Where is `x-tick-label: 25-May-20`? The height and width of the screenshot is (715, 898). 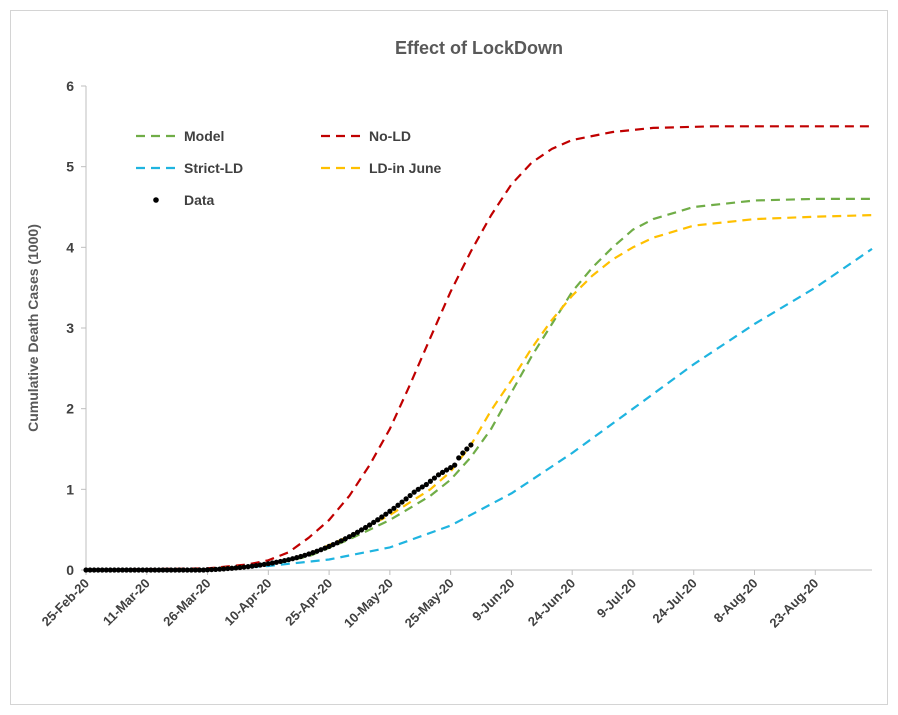 x-tick-label: 25-May-20 is located at coordinates (429, 603).